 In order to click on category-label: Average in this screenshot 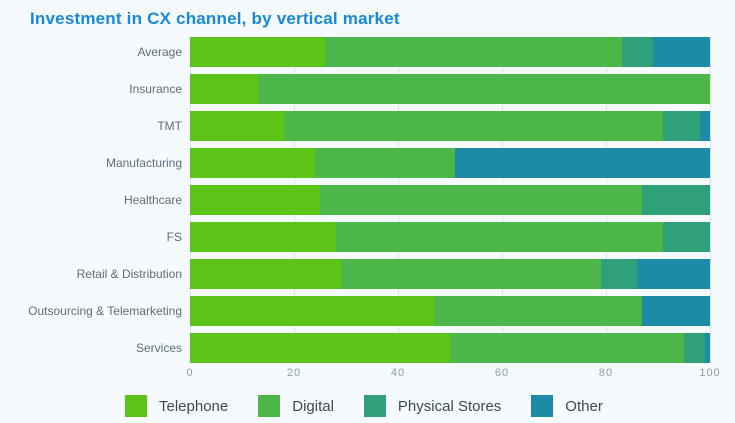, I will do `click(159, 52)`.